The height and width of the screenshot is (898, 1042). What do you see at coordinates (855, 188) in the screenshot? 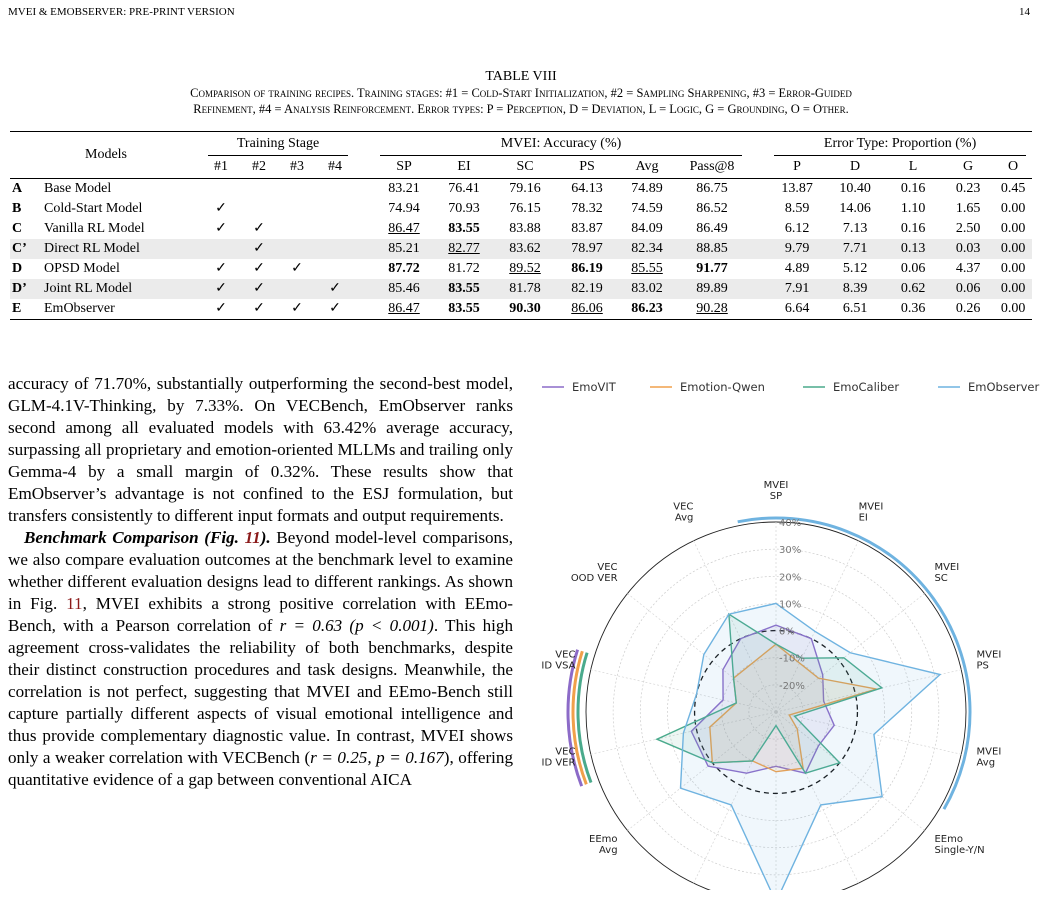
I see `error-cell: 10.40` at bounding box center [855, 188].